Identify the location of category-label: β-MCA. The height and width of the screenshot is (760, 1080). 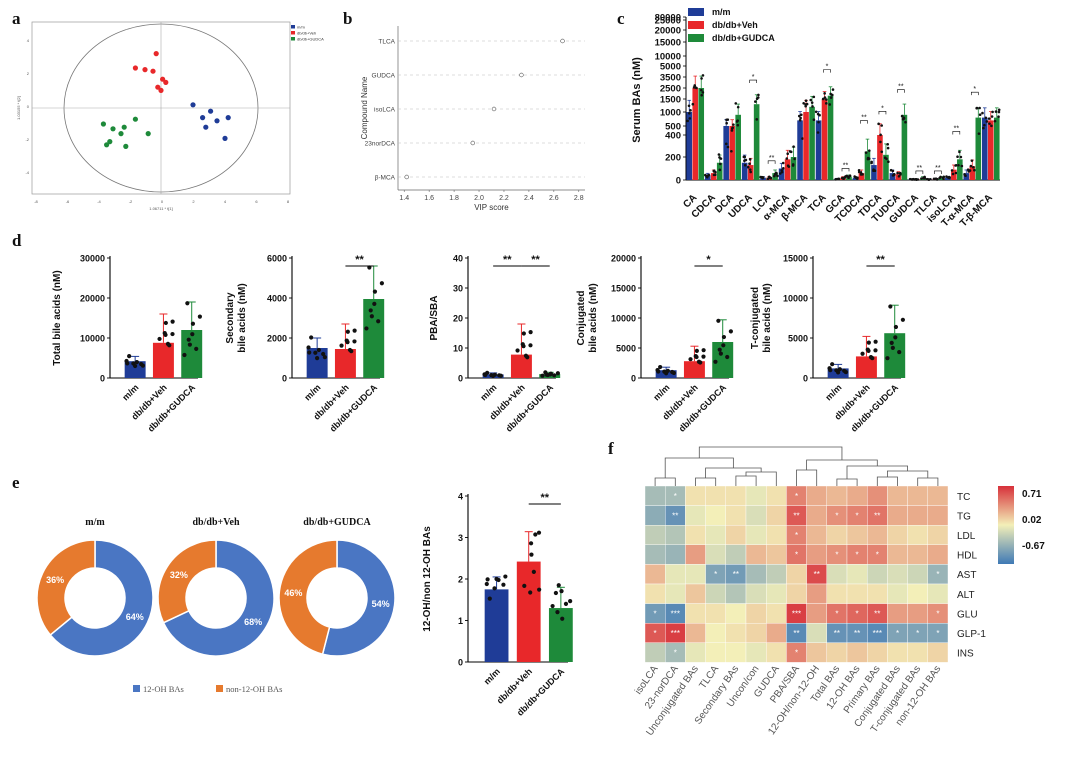
(385, 178).